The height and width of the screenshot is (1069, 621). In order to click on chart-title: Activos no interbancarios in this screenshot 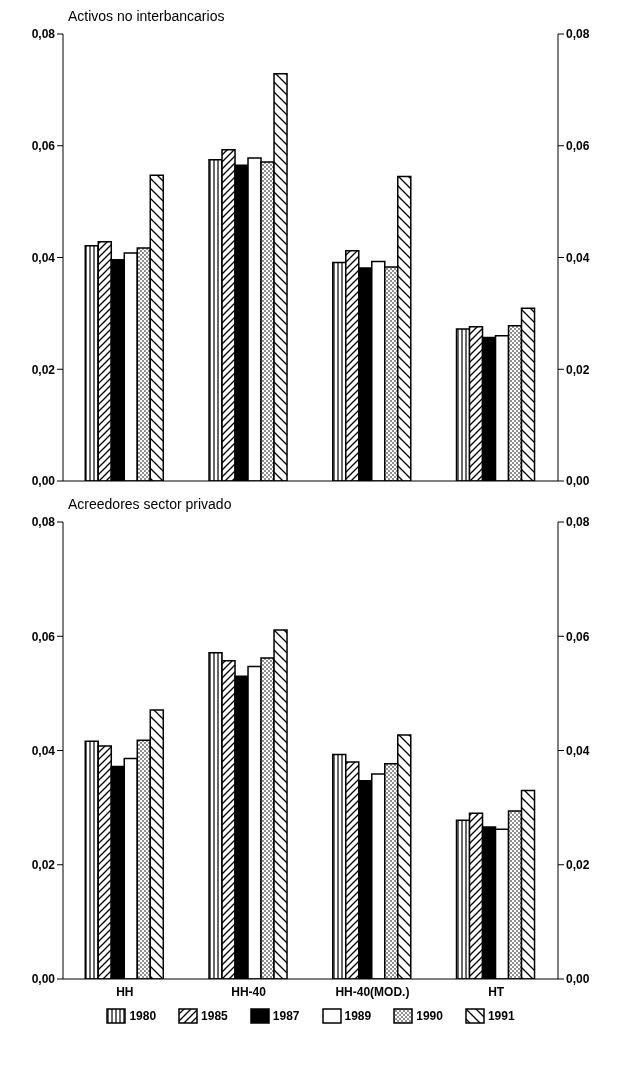, I will do `click(147, 17)`.